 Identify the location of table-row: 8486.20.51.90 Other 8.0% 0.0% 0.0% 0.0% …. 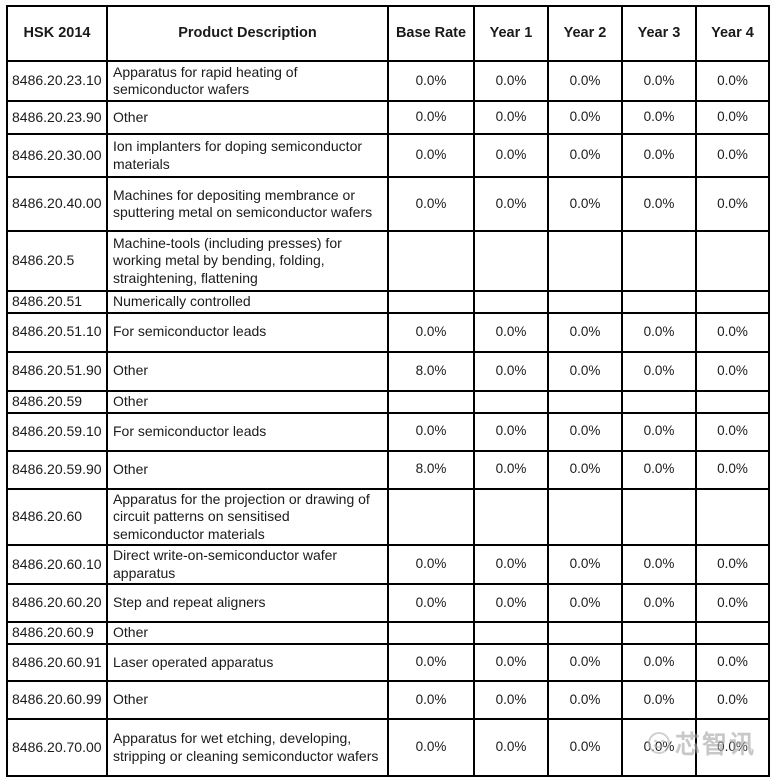
(388, 371).